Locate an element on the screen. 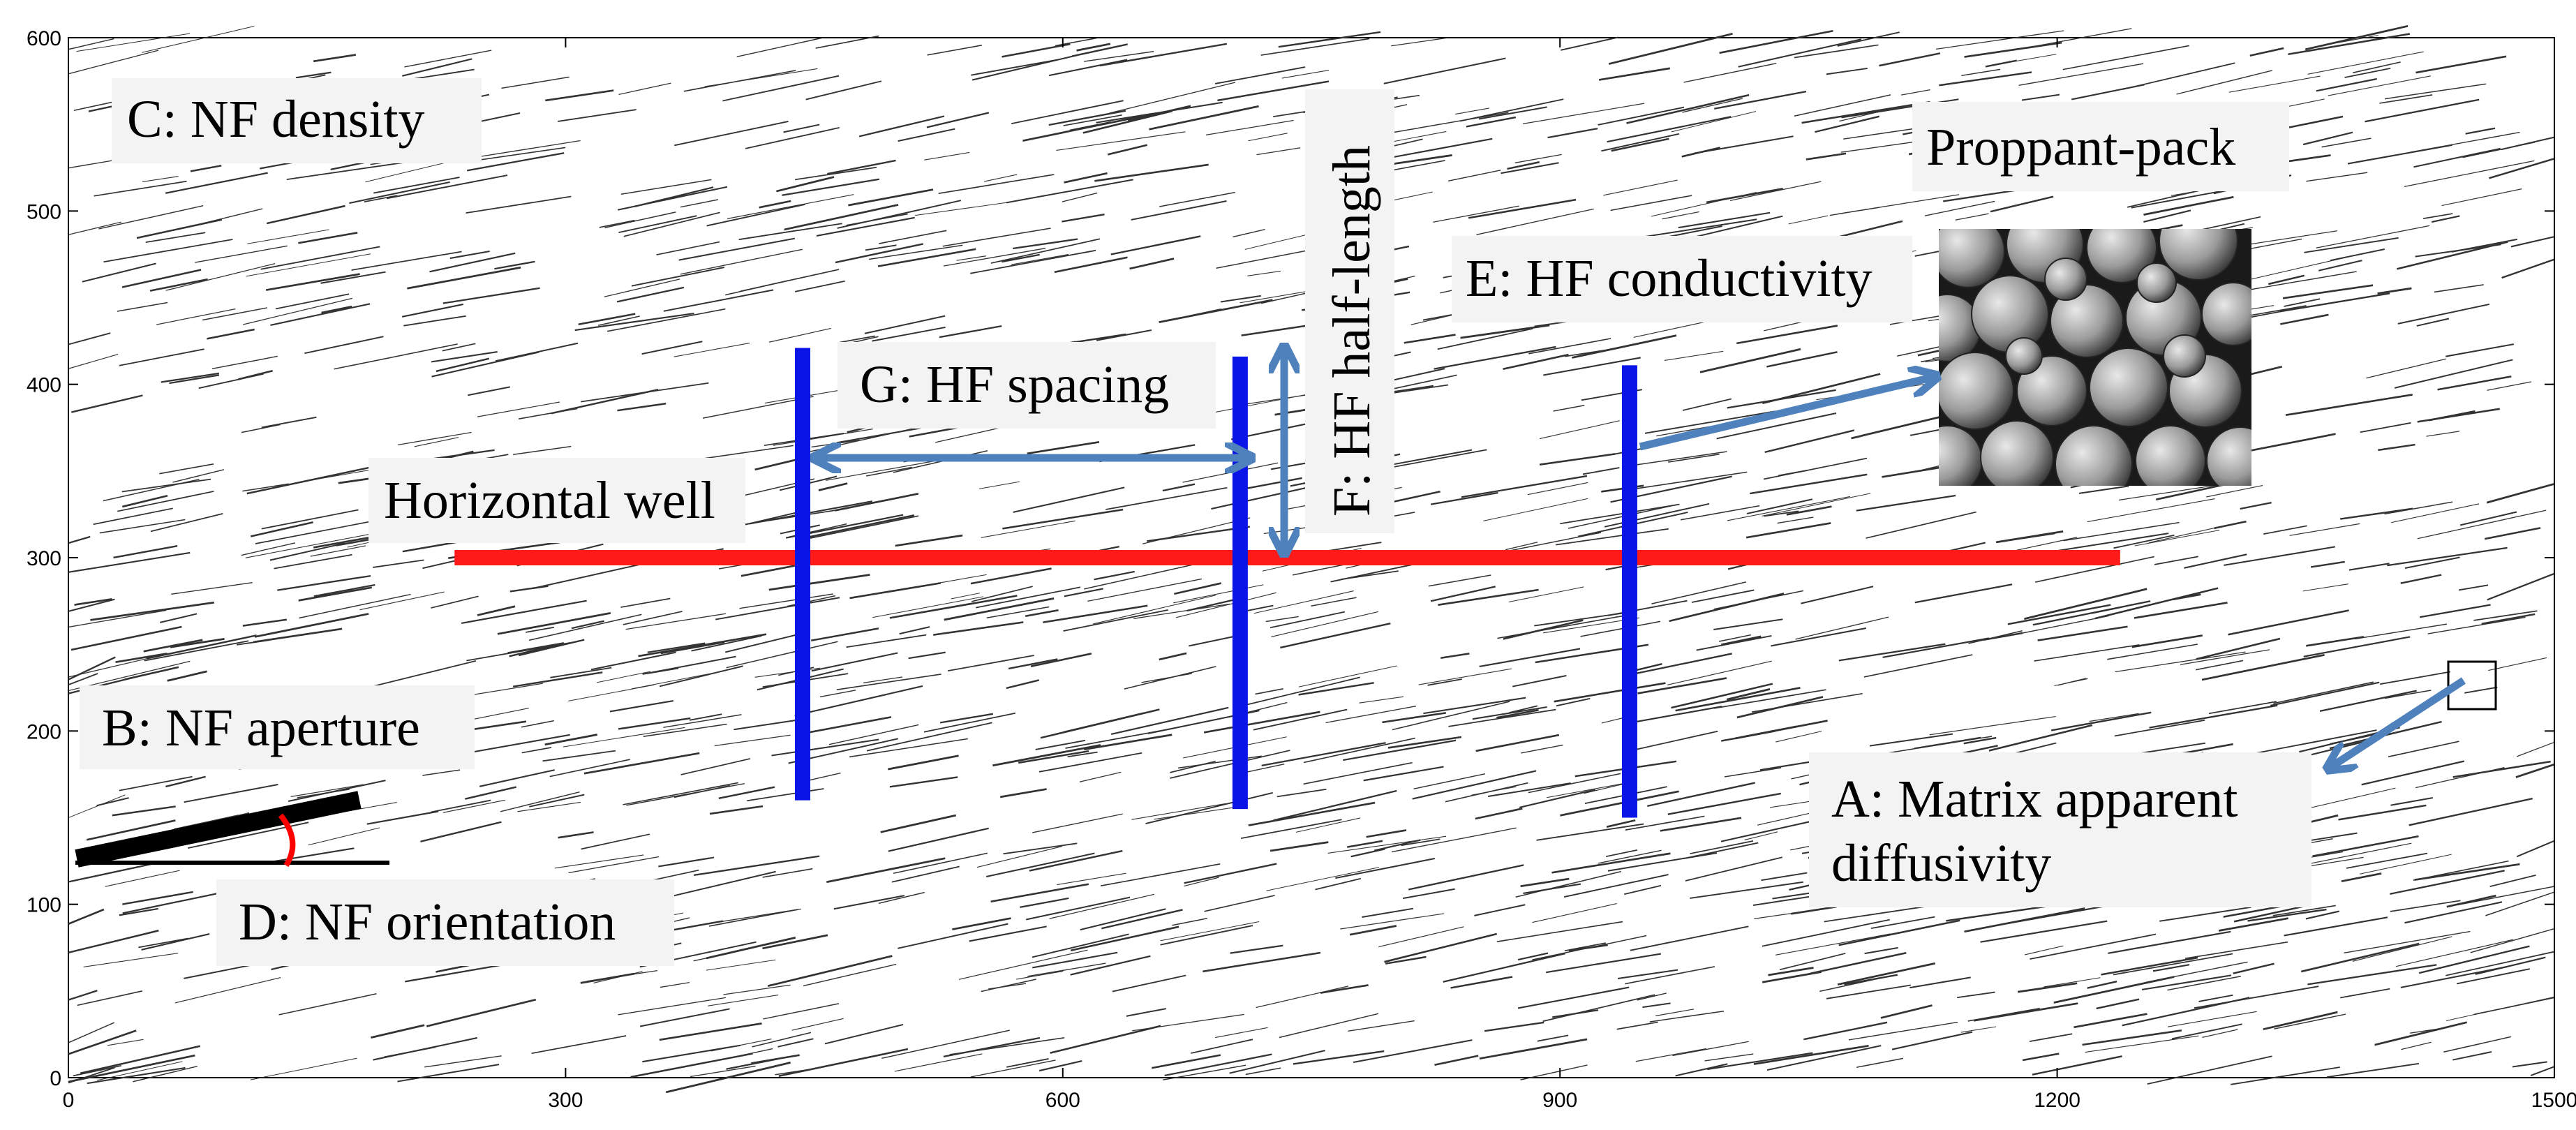 The image size is (2576, 1130). y-tick-label: 200 is located at coordinates (44, 731).